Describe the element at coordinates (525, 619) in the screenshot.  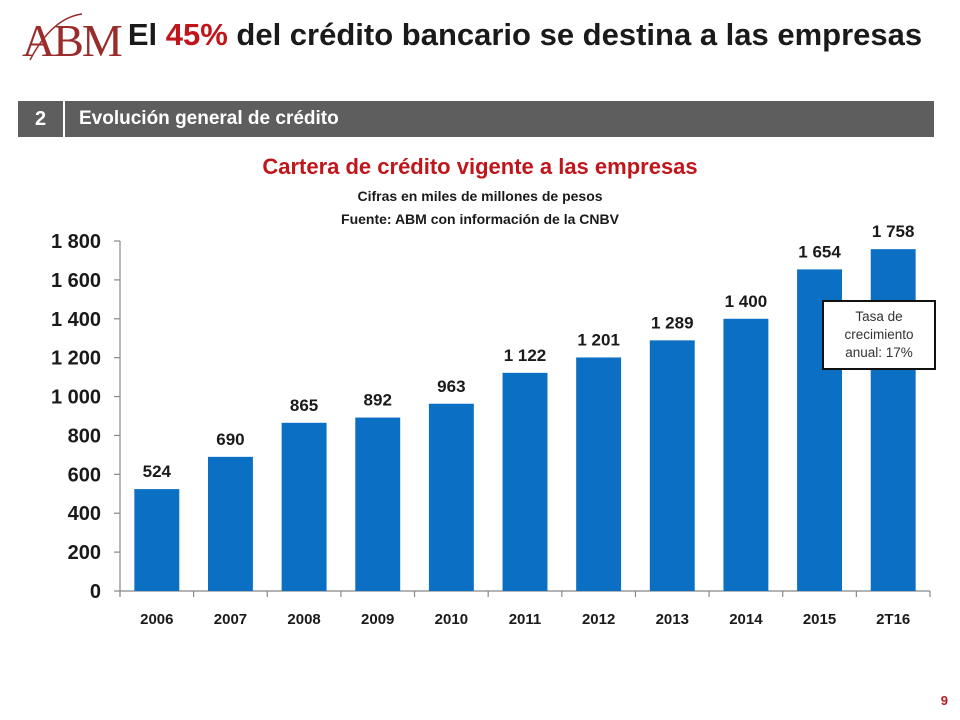
I see `x-tick-label: 2011` at that location.